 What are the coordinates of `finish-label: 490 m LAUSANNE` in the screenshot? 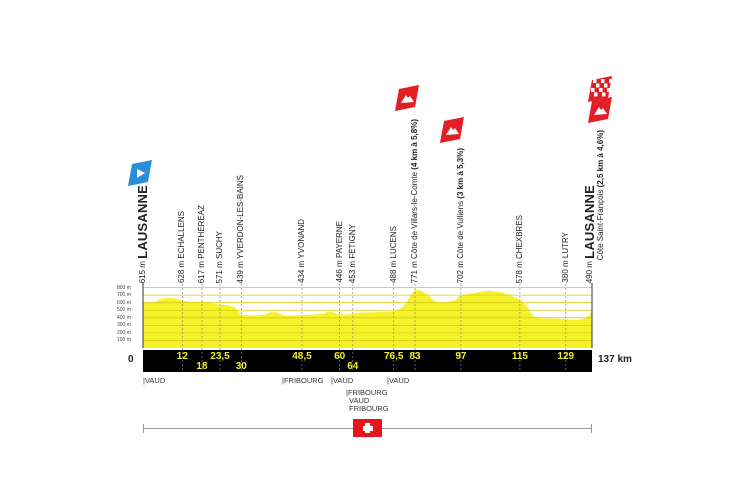 It's located at (589, 233).